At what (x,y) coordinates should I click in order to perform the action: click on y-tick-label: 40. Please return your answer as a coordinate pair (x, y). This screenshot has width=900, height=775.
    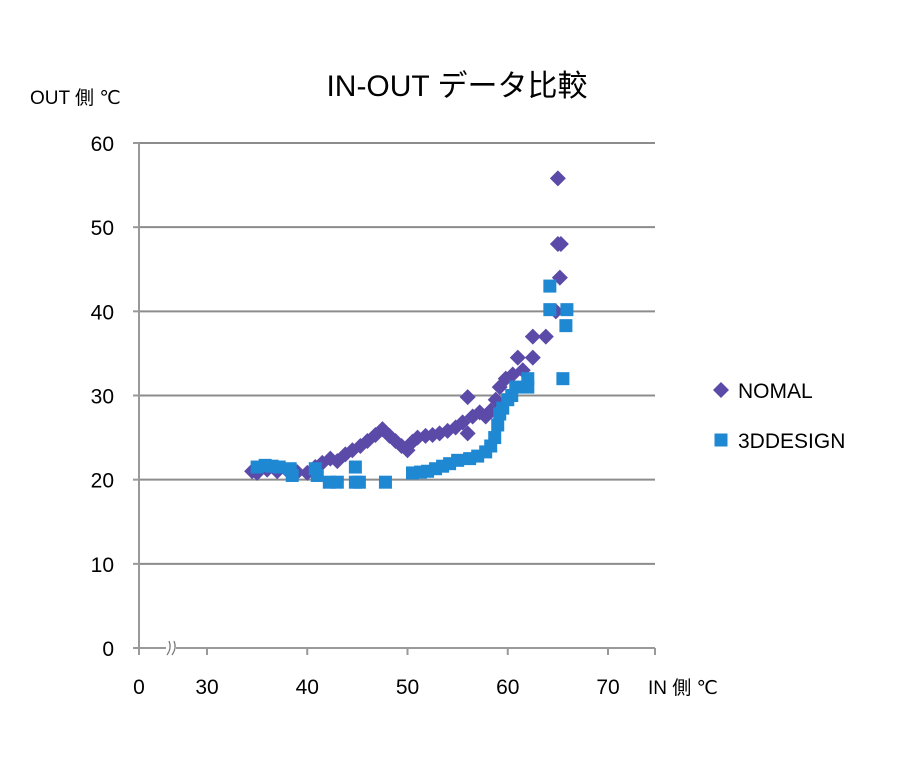
    Looking at the image, I should click on (102, 312).